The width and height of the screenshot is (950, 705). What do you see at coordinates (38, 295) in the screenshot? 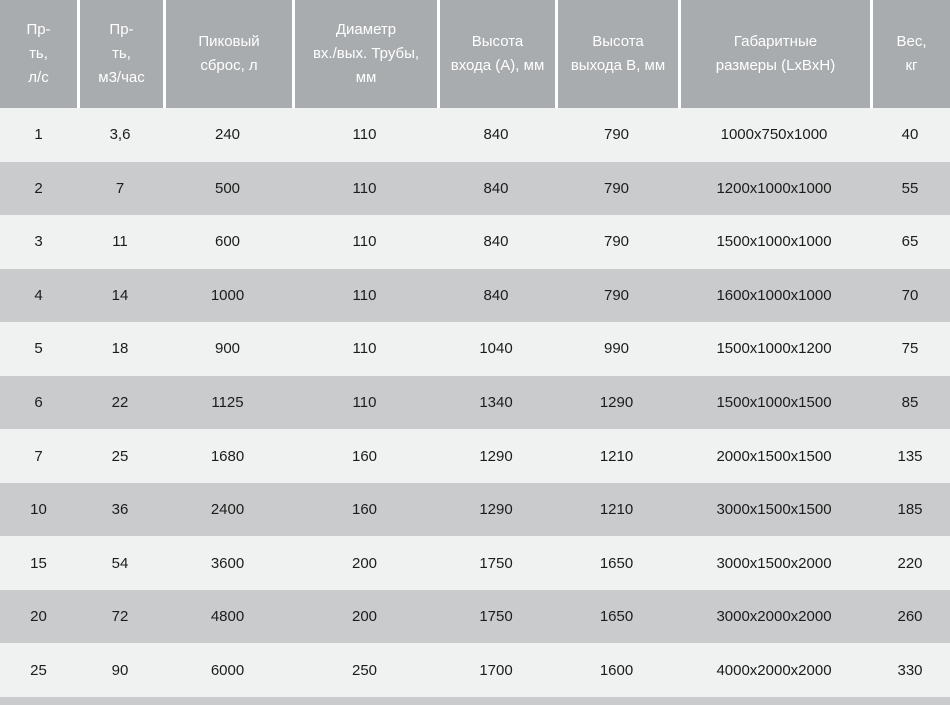
I see `cell-productivity-ls: 4` at bounding box center [38, 295].